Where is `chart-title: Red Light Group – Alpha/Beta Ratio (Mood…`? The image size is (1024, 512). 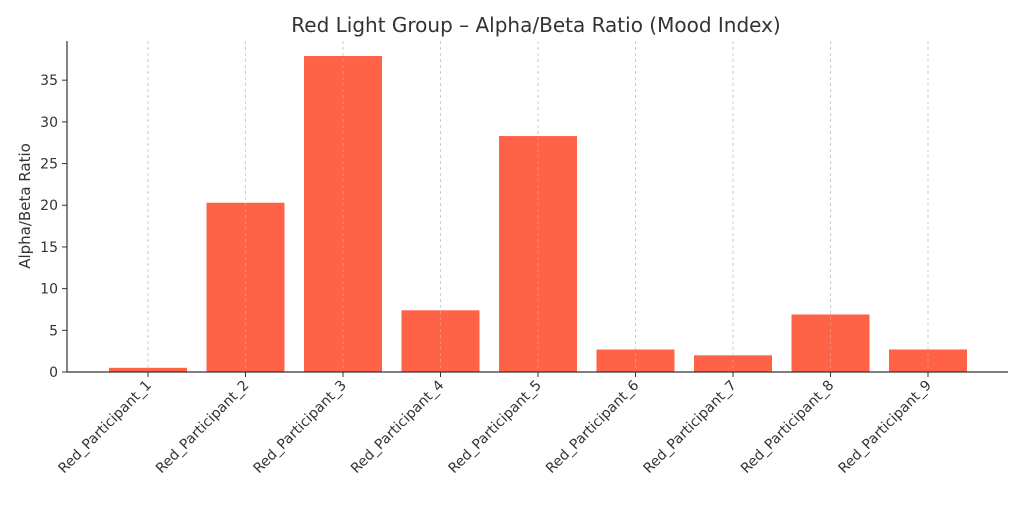 chart-title: Red Light Group – Alpha/Beta Ratio (Mood… is located at coordinates (535, 25).